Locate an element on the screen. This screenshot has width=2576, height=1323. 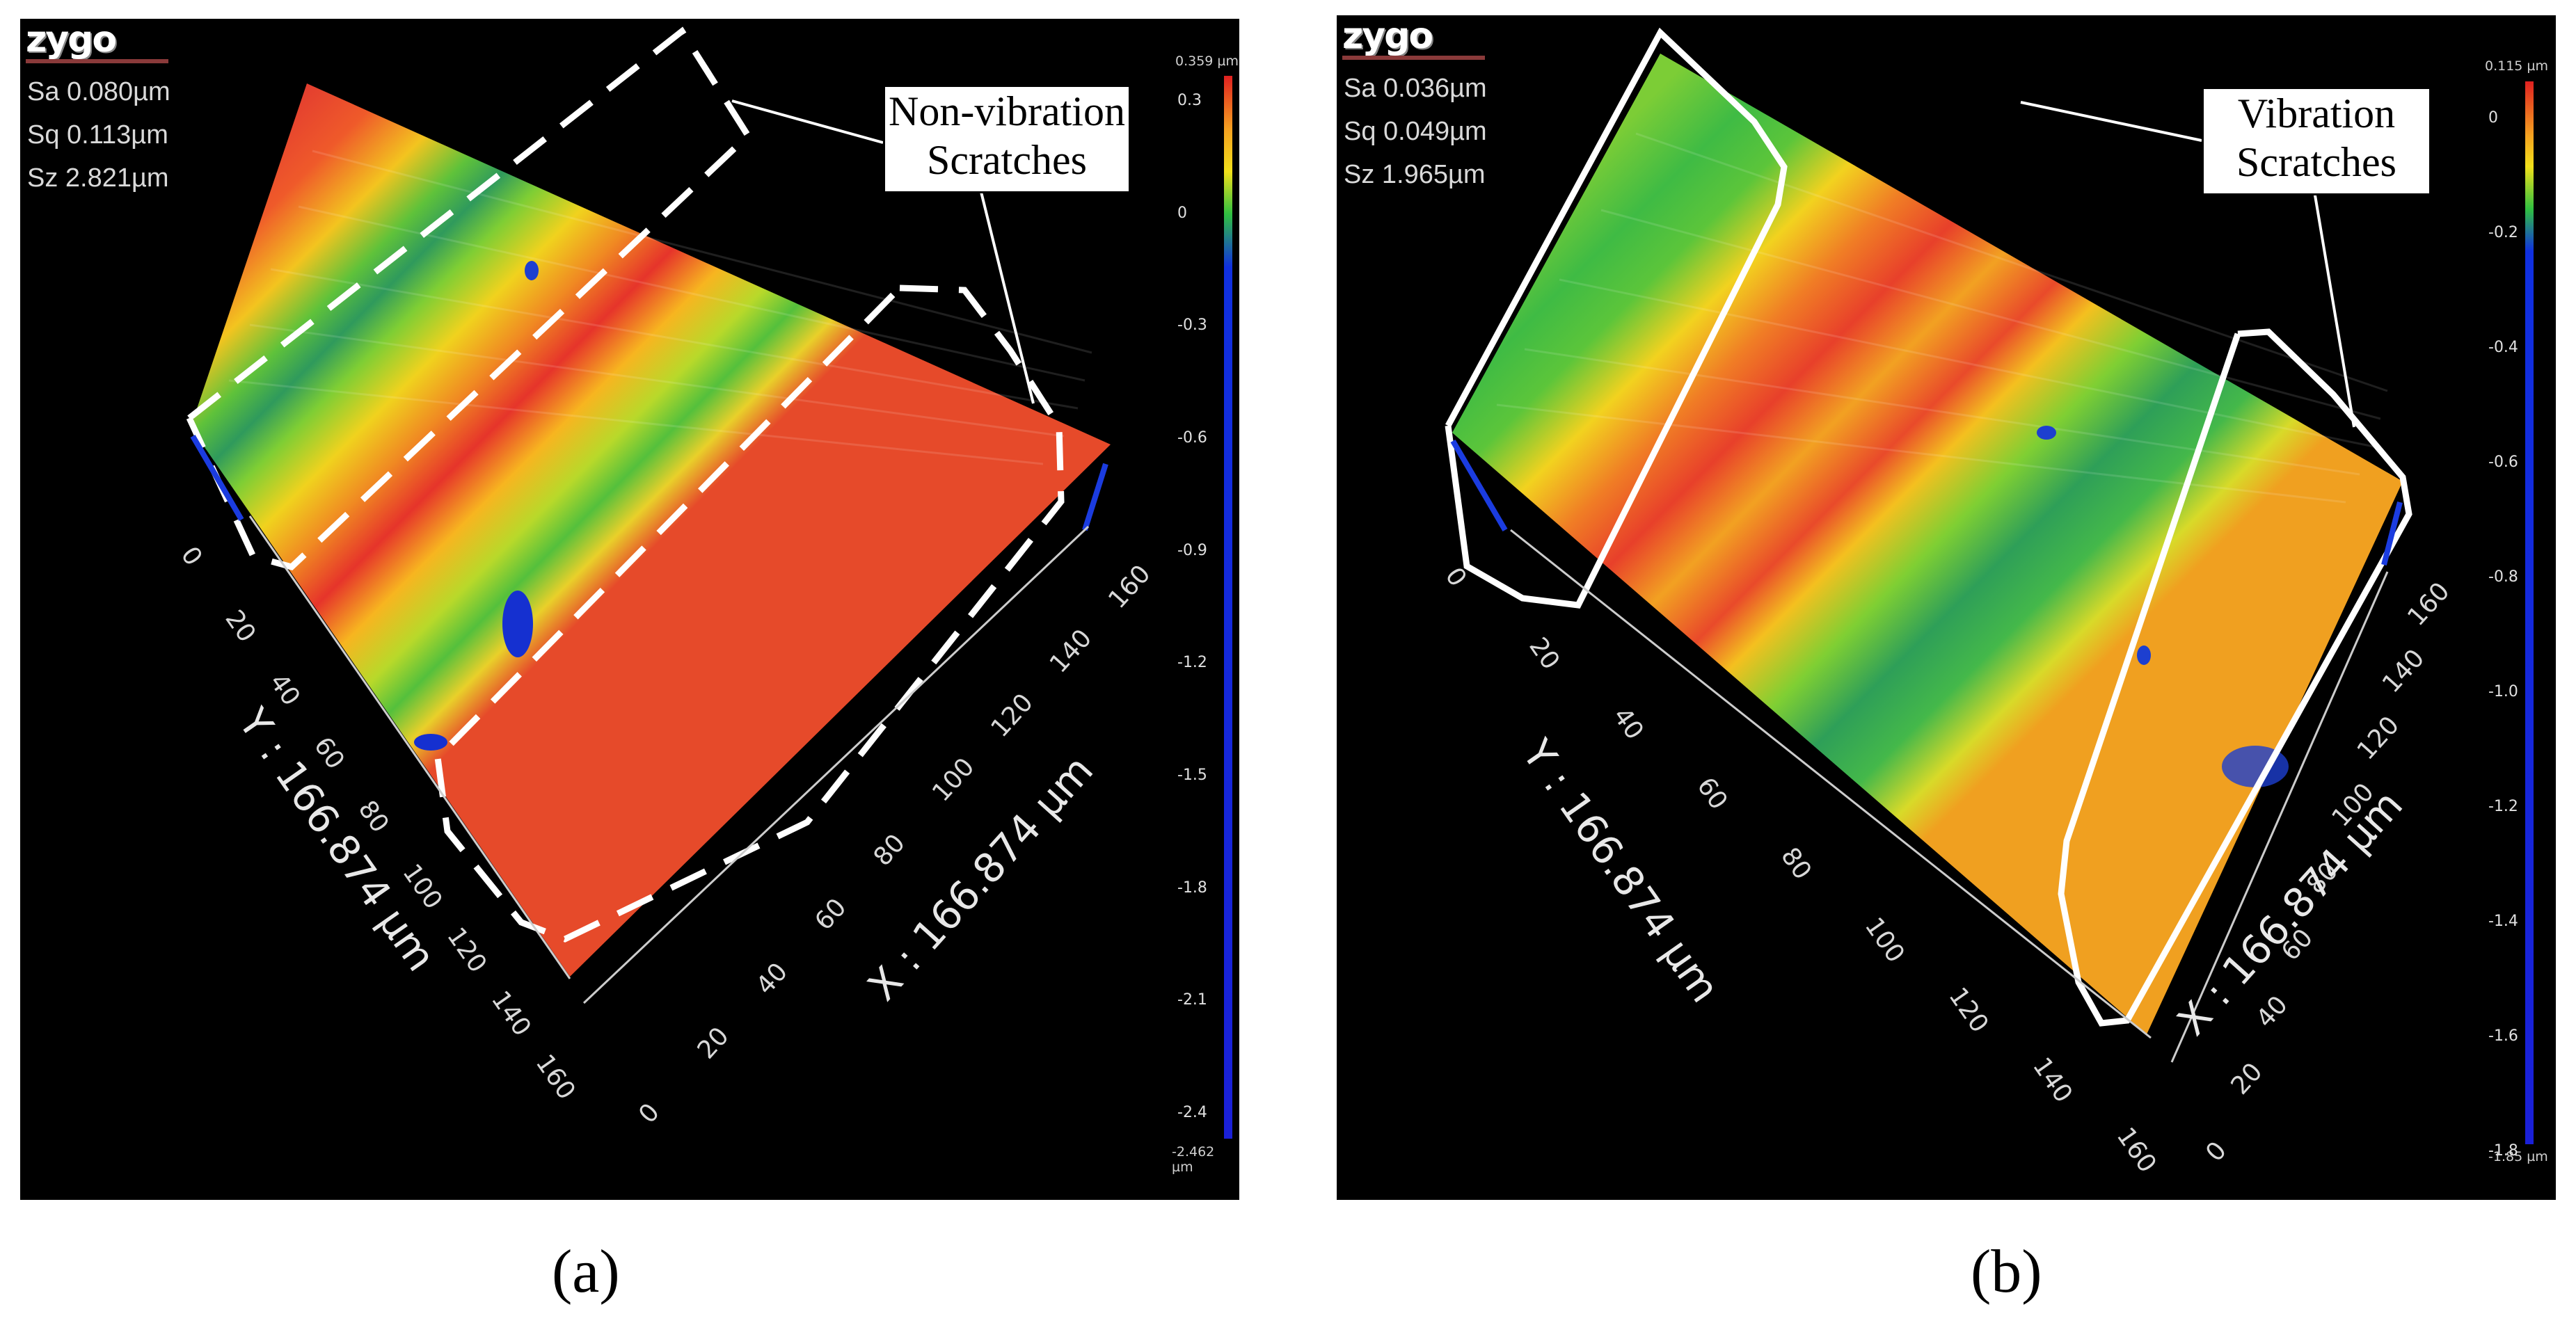
pit-b2 is located at coordinates (2046, 433).